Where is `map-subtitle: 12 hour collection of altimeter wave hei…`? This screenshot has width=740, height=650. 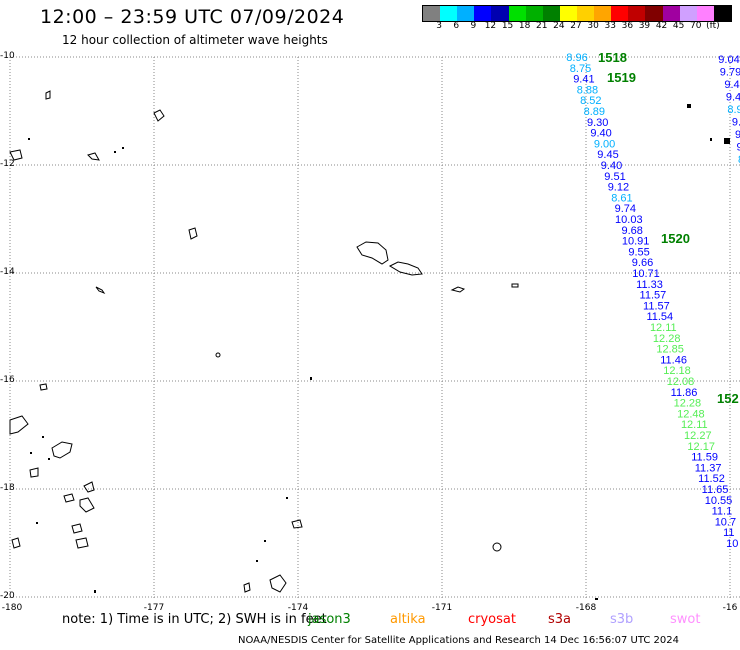
map-subtitle: 12 hour collection of altimeter wave hei… is located at coordinates (195, 40).